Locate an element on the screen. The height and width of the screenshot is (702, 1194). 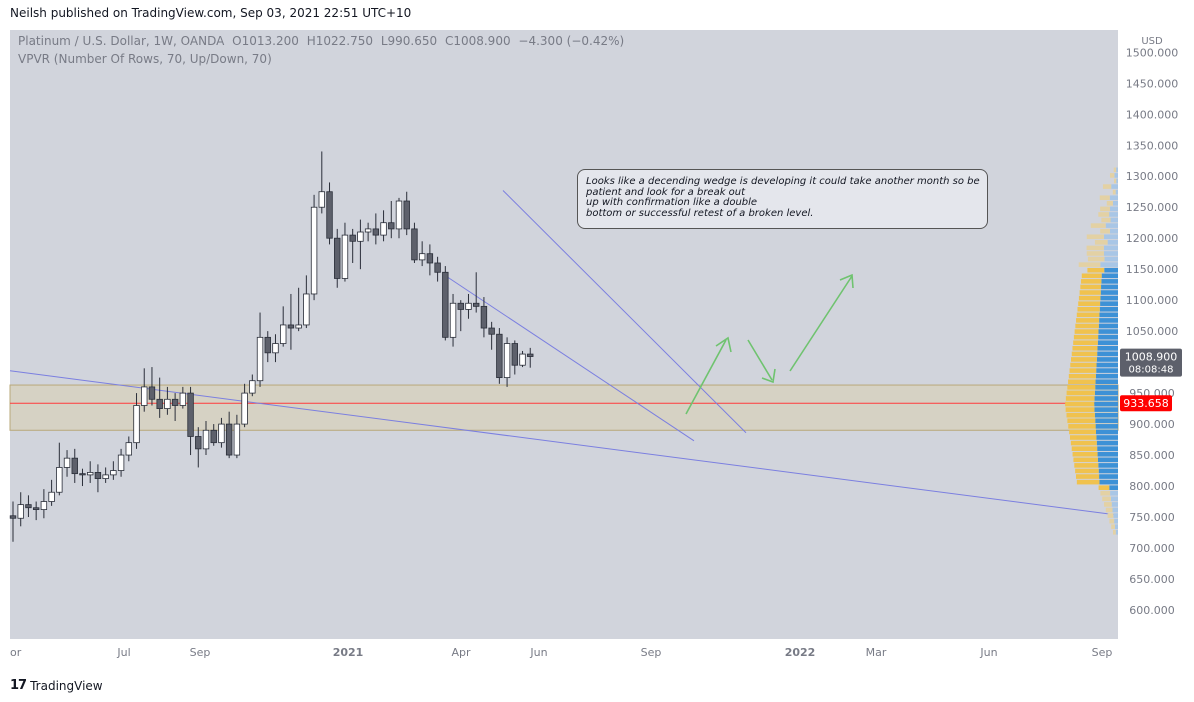
countdown-label: 08:08:48 is located at coordinates (1151, 370).